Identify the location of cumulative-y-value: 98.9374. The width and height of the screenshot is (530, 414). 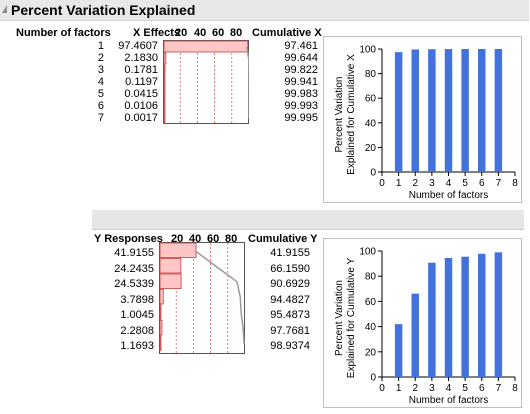
(290, 346).